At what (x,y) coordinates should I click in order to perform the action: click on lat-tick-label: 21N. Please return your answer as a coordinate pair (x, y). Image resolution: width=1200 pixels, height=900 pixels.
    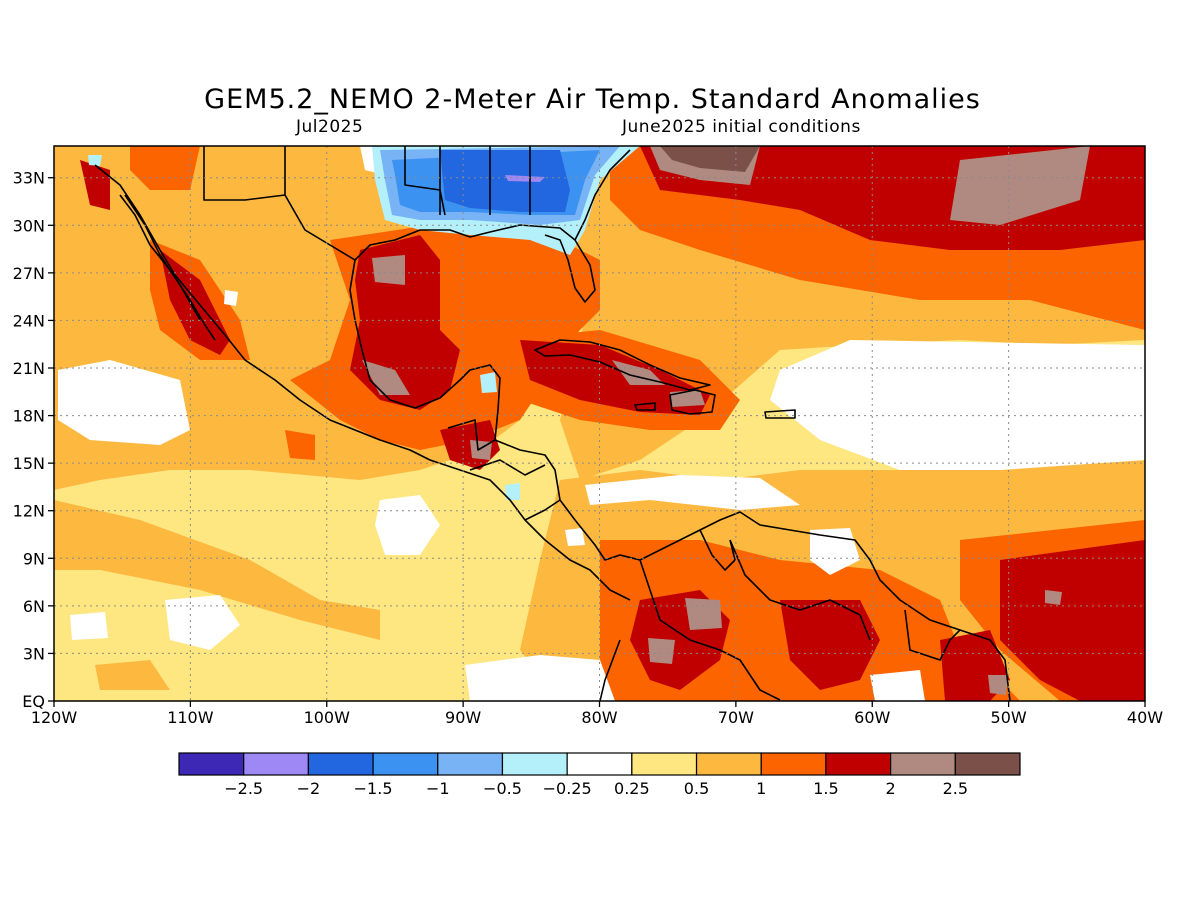
    Looking at the image, I should click on (29, 368).